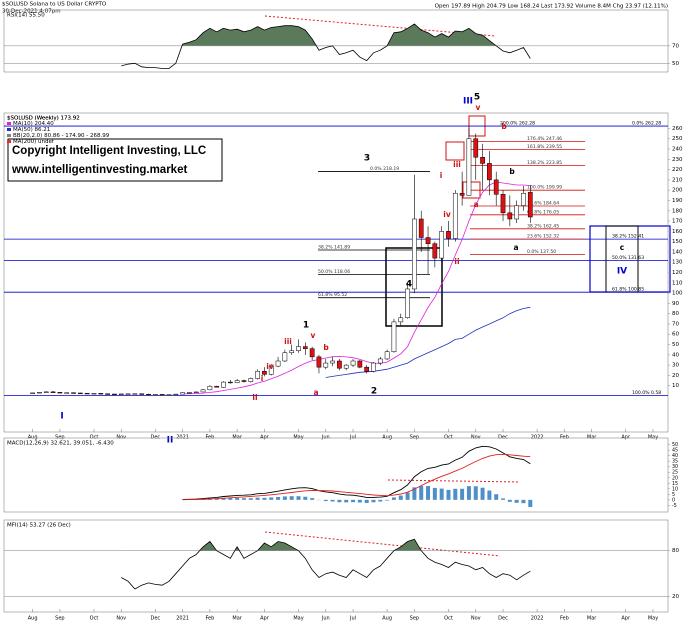 This screenshot has width=700, height=628. Describe the element at coordinates (457, 164) in the screenshot. I see `wave-label: iii` at that location.